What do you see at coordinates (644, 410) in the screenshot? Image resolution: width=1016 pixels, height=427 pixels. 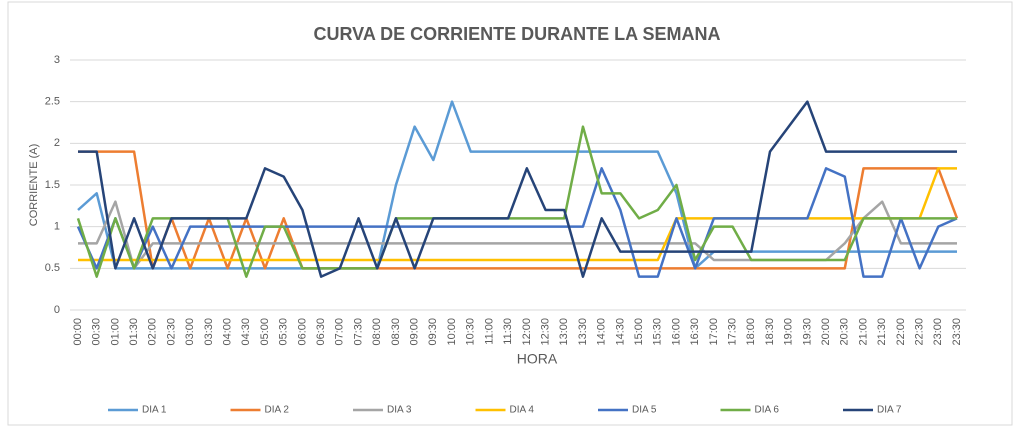 I see `legend-label: DIA 5` at bounding box center [644, 410].